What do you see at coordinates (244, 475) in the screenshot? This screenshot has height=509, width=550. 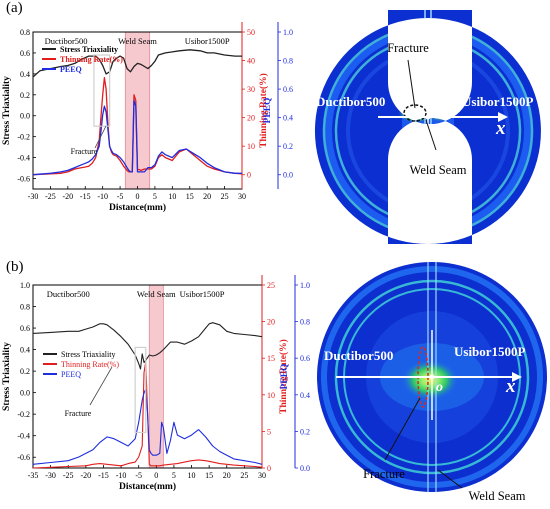 I see `chart-b-x-tick-label: 25` at bounding box center [244, 475].